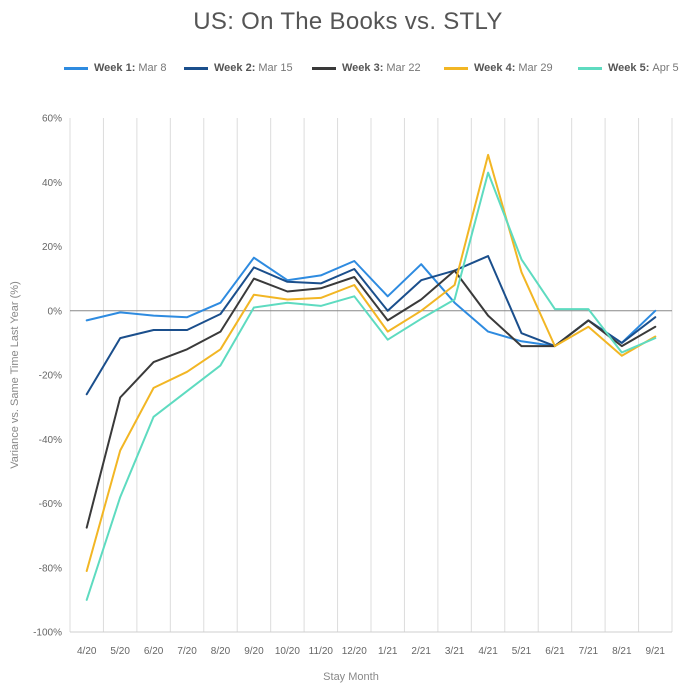 The width and height of the screenshot is (696, 696). I want to click on legend-item-week-1: Week 1: Mar 8, so click(115, 68).